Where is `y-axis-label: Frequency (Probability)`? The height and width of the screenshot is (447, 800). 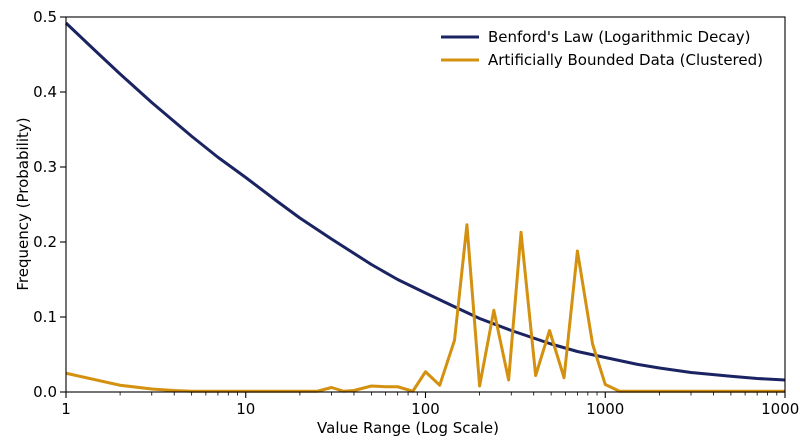
y-axis-label: Frequency (Probability) is located at coordinates (23, 203).